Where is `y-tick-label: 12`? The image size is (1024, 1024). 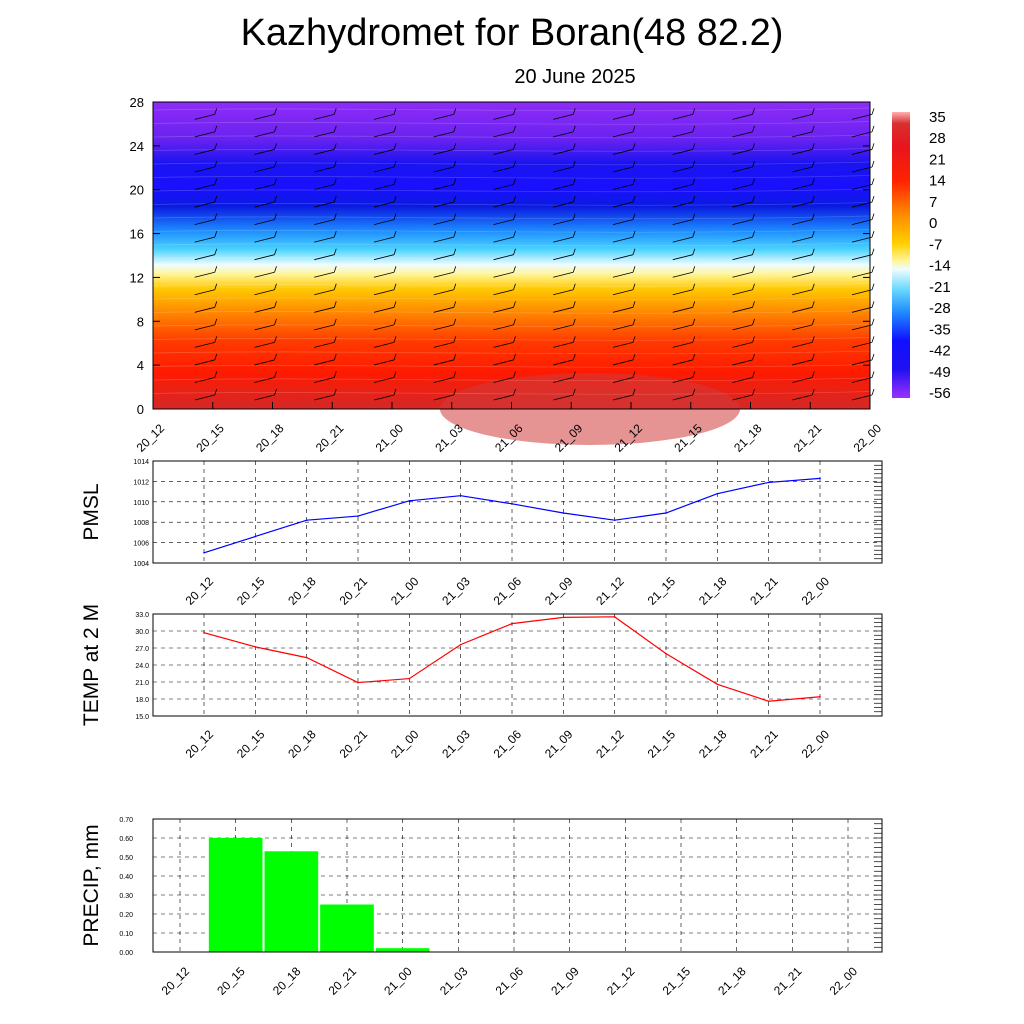 y-tick-label: 12 is located at coordinates (137, 277).